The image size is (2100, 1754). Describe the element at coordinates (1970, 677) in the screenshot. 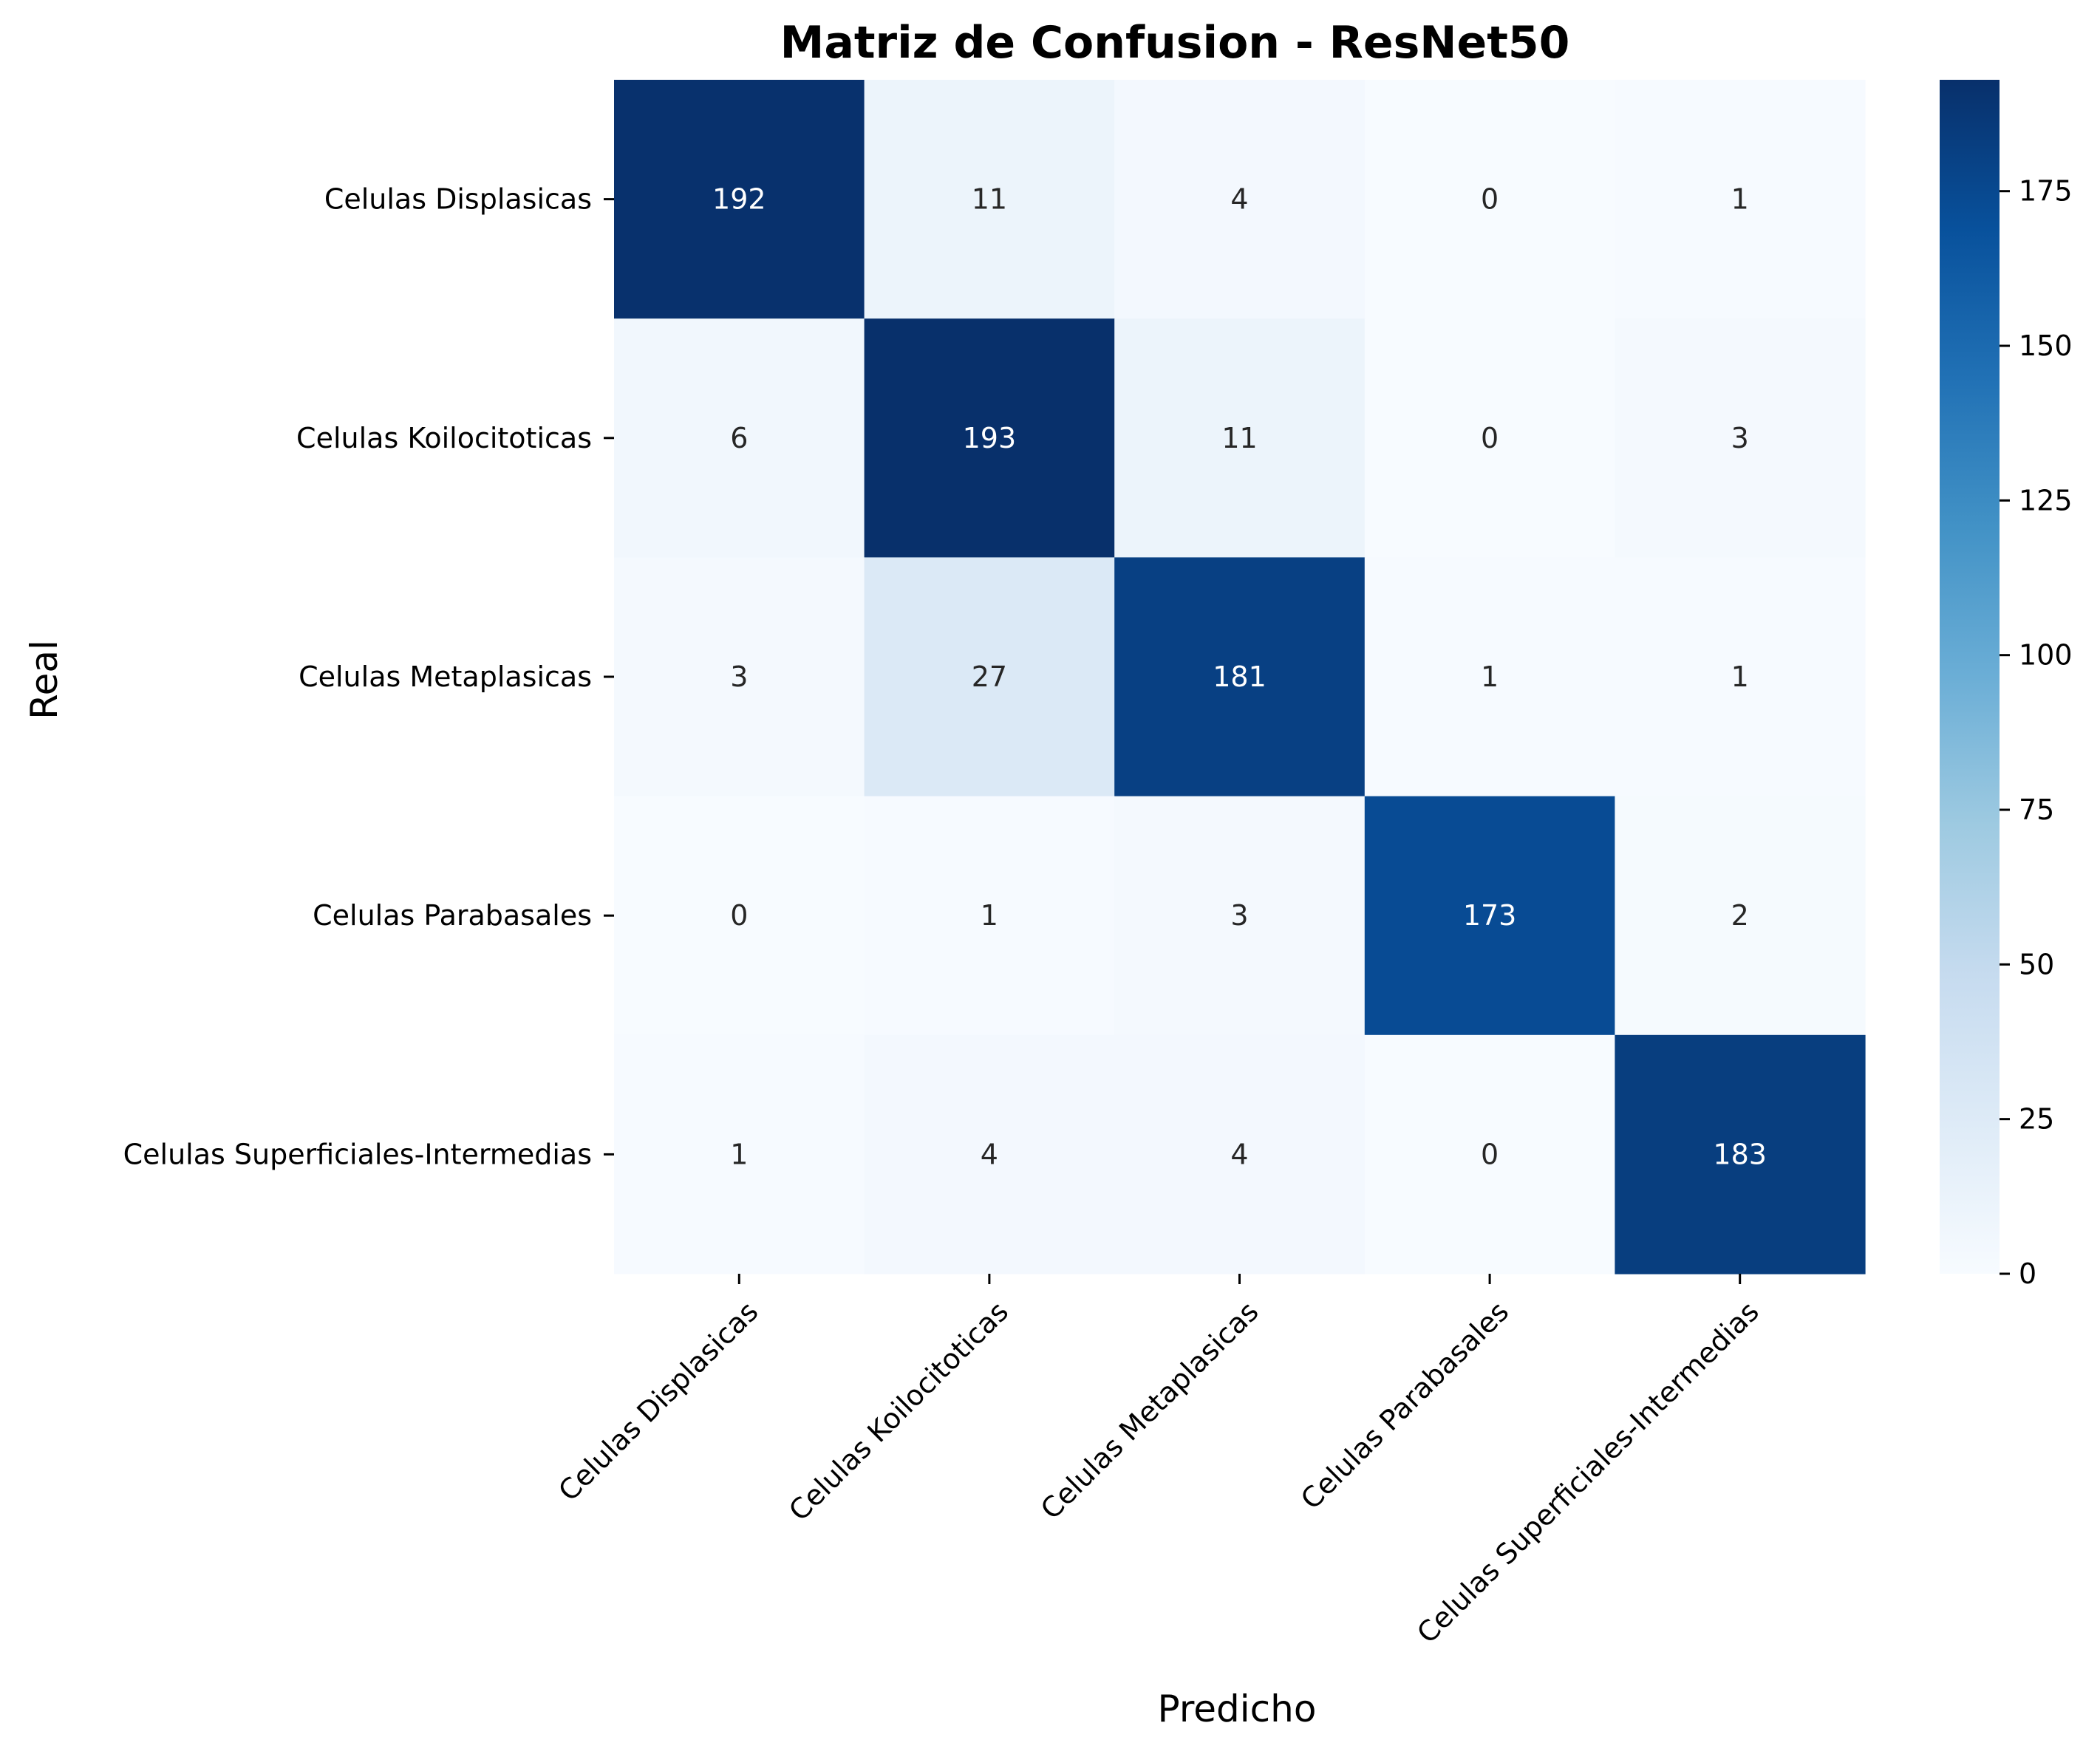

I see `colorbar-gradient` at that location.